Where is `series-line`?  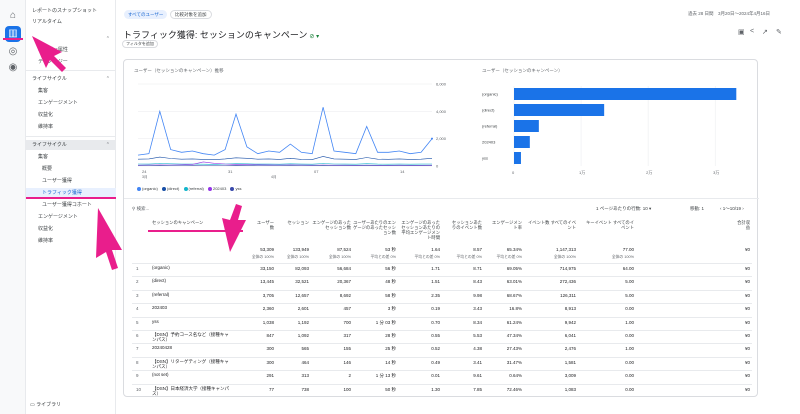 series-line is located at coordinates (285, 131).